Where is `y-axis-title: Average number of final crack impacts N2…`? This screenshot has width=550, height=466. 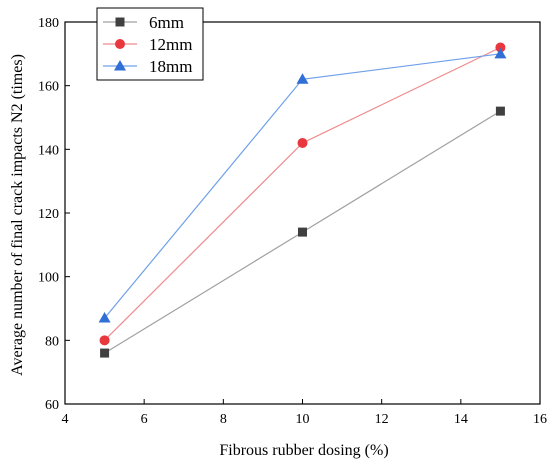 y-axis-title: Average number of final crack impacts N2… is located at coordinates (17, 215).